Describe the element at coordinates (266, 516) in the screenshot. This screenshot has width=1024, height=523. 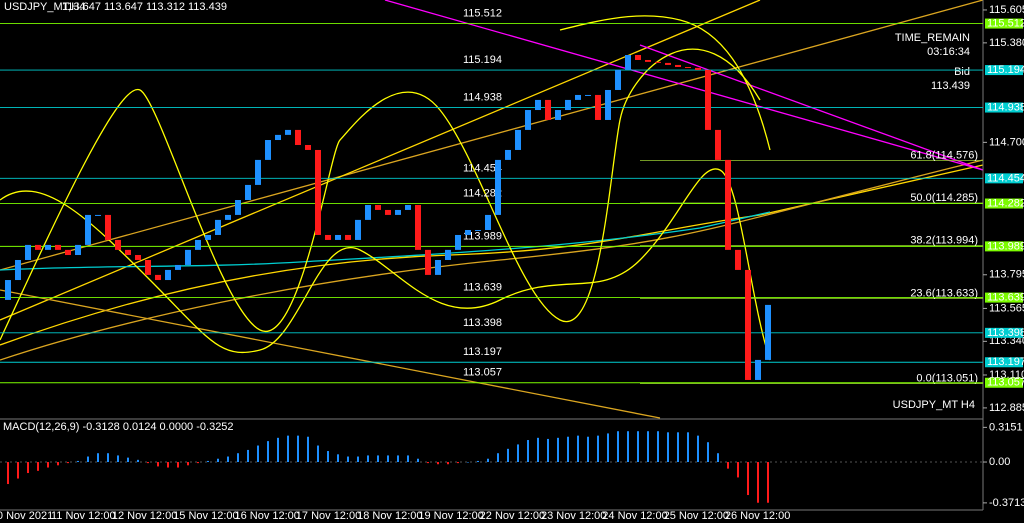
I see `x-tick-label: 16 Nov 12:00` at that location.